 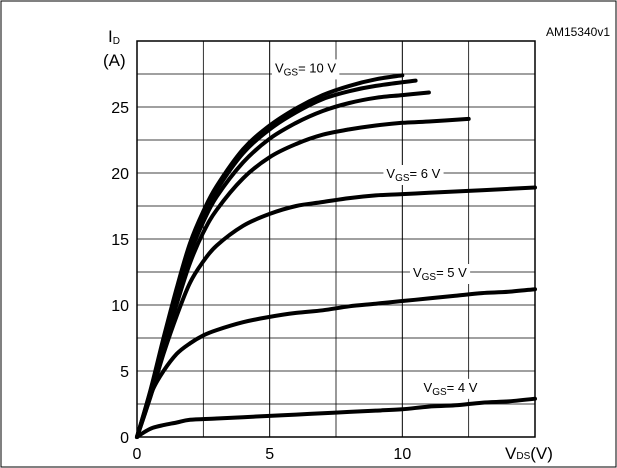 What do you see at coordinates (120, 240) in the screenshot?
I see `y-tick-label: 15` at bounding box center [120, 240].